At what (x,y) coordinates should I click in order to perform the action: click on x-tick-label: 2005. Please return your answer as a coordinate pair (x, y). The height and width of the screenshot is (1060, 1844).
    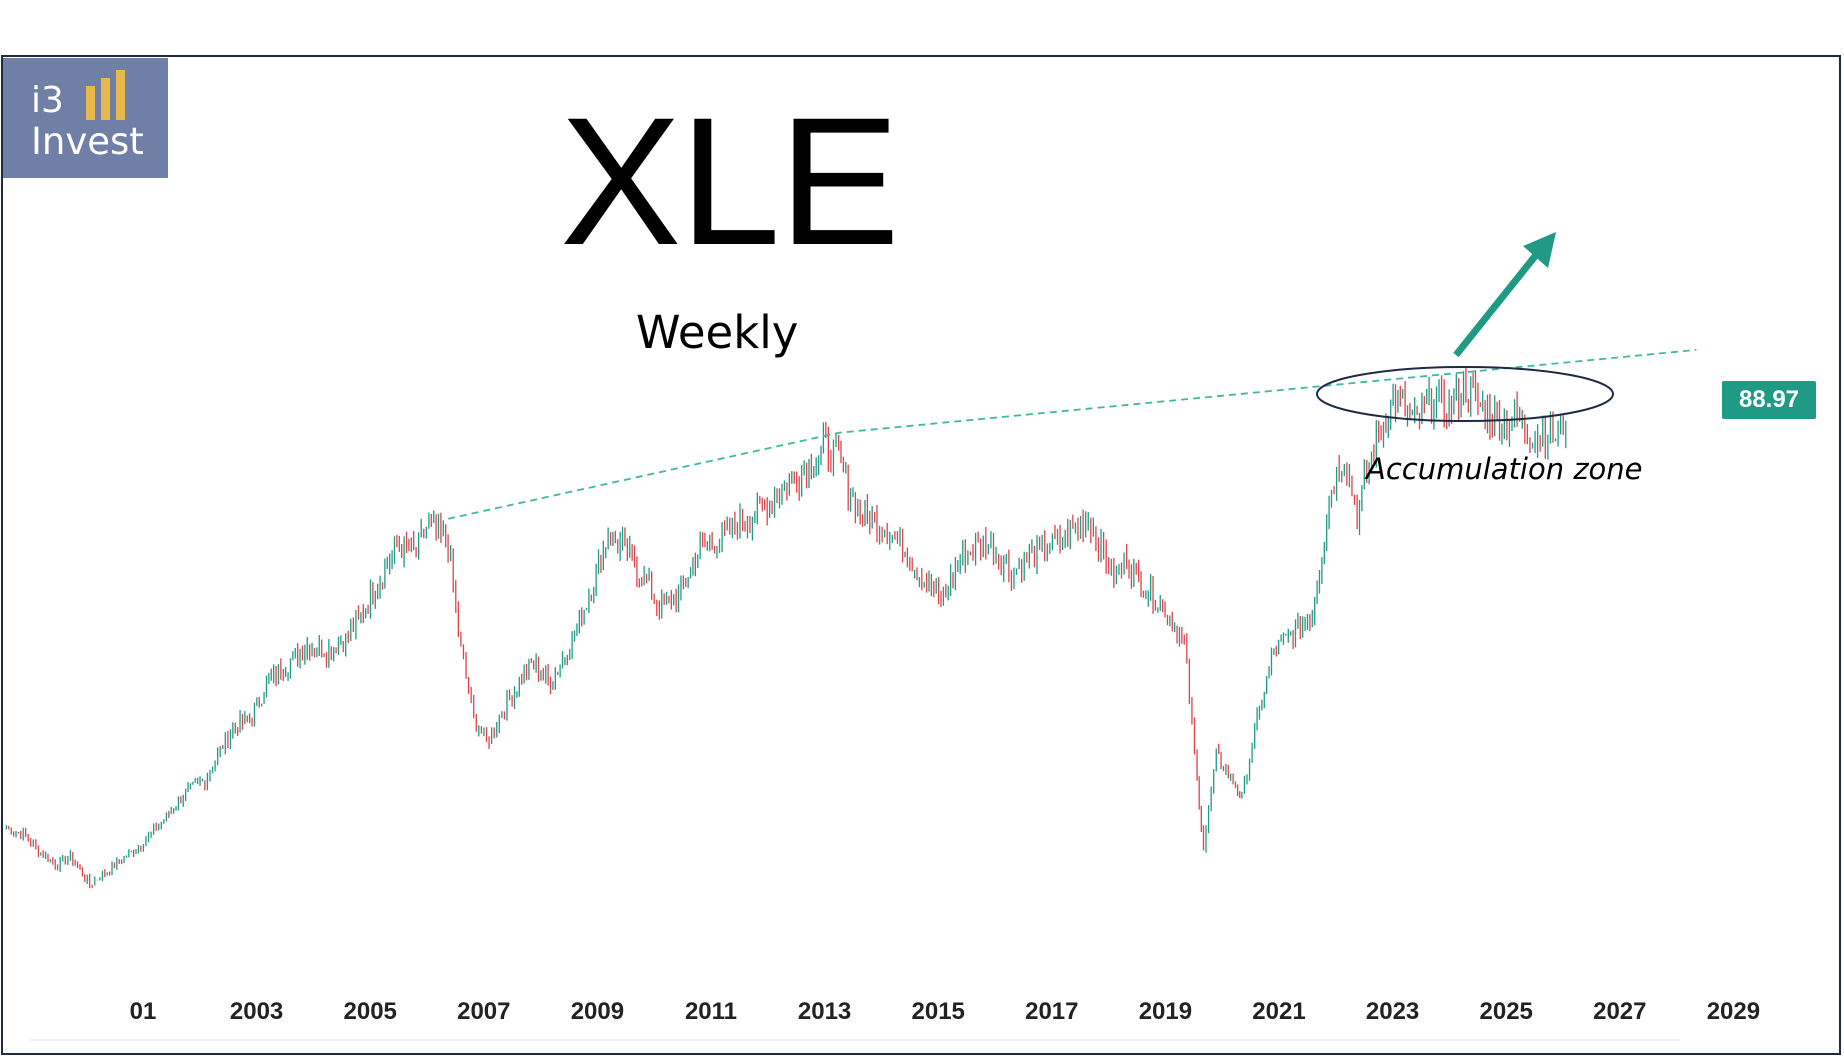
    Looking at the image, I should click on (370, 1011).